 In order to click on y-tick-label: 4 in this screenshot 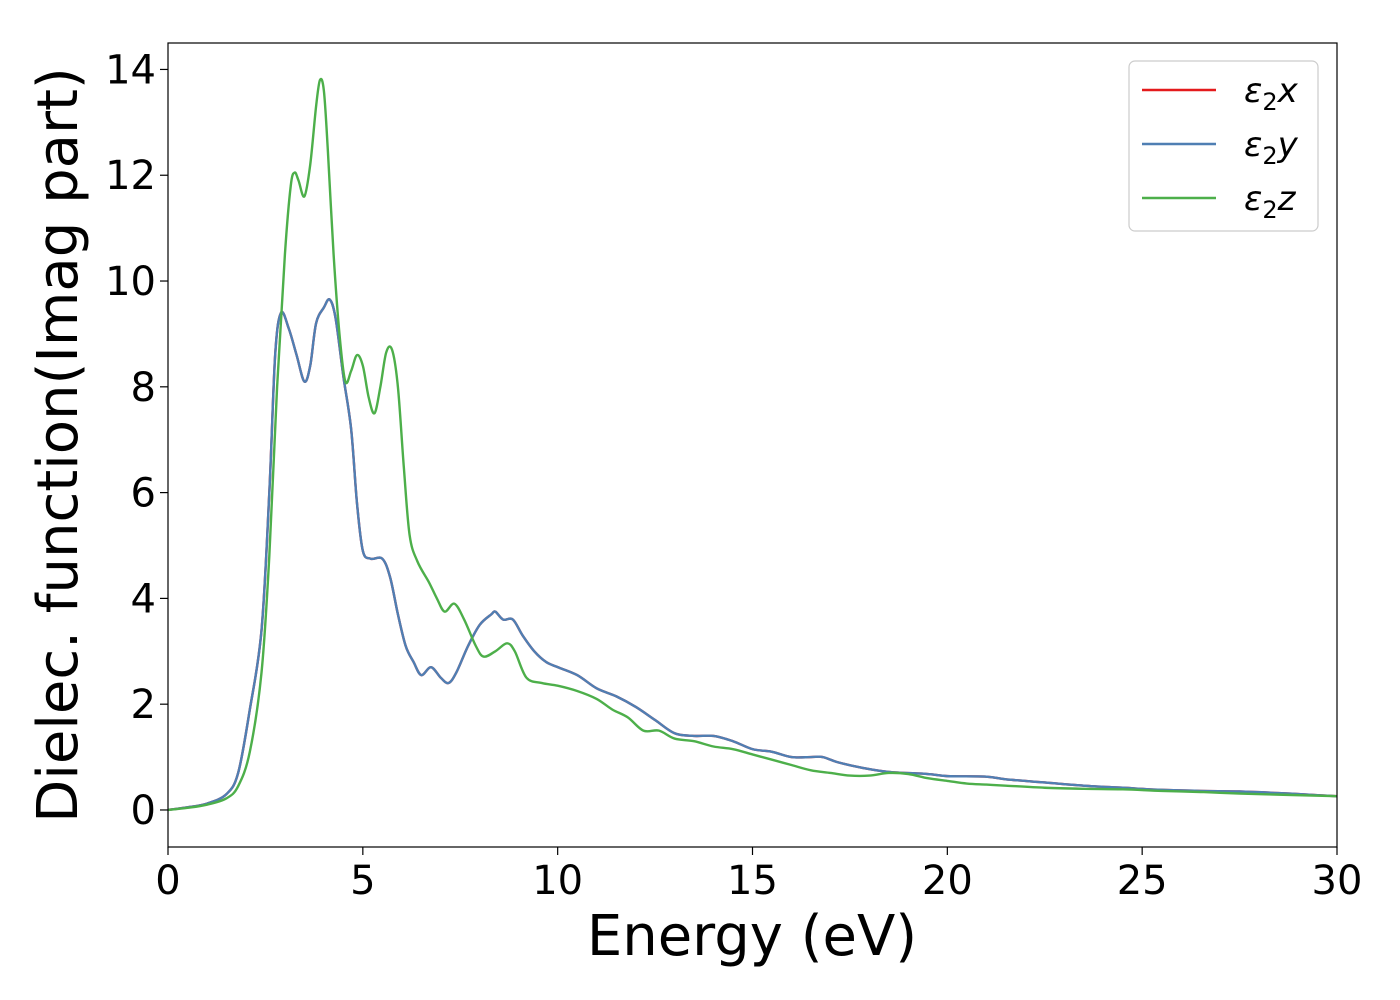, I will do `click(143, 599)`.